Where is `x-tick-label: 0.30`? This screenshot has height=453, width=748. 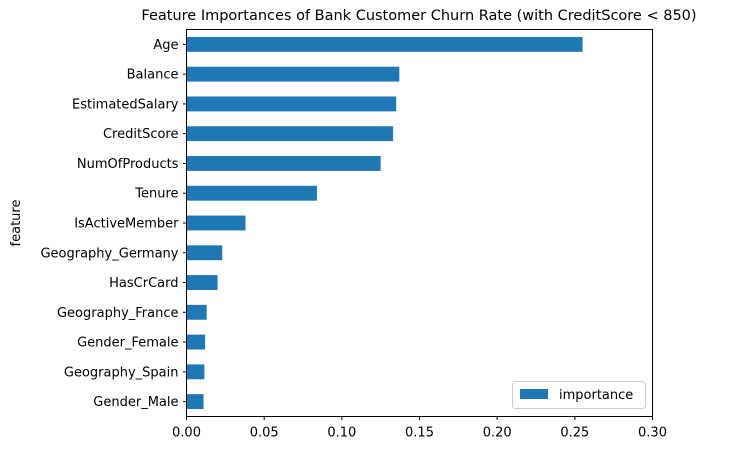
x-tick-label: 0.30 is located at coordinates (652, 433).